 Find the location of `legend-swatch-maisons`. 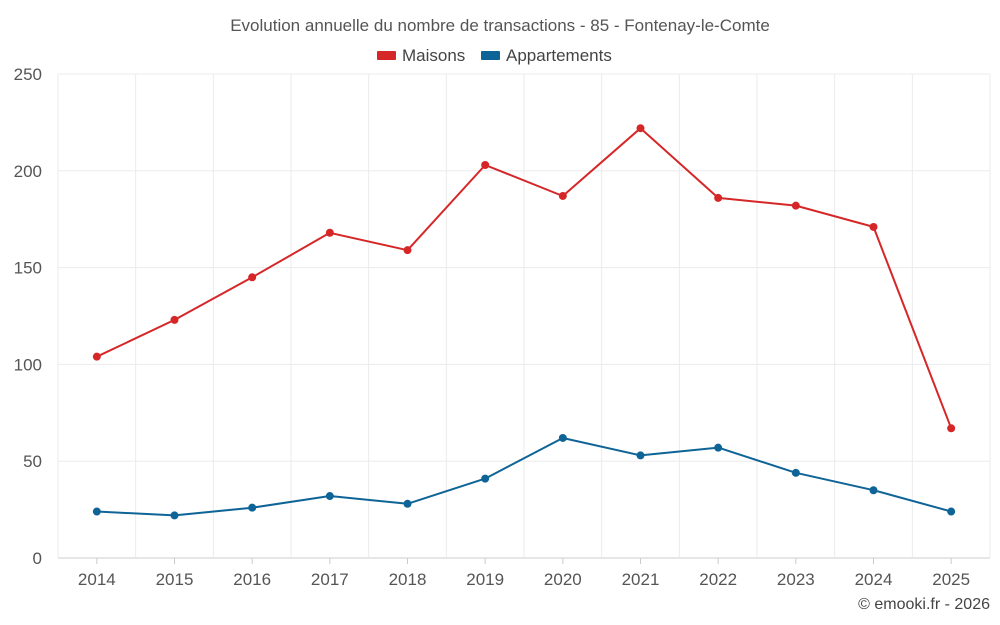

legend-swatch-maisons is located at coordinates (386, 55).